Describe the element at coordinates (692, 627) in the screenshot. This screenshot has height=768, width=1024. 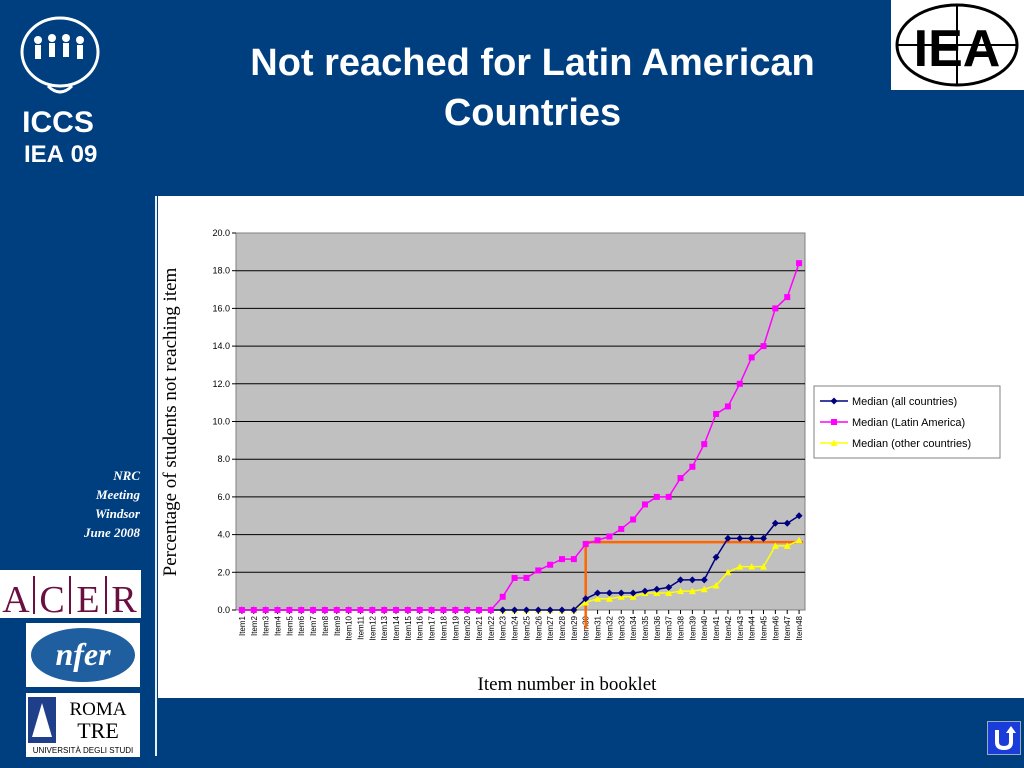
I see `x-tick-label: Item39` at that location.